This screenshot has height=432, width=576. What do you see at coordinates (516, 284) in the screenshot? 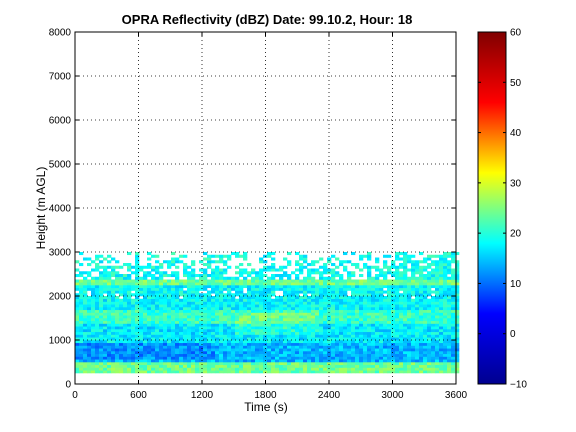
I see `colorbar-tick-label: 10` at bounding box center [516, 284].